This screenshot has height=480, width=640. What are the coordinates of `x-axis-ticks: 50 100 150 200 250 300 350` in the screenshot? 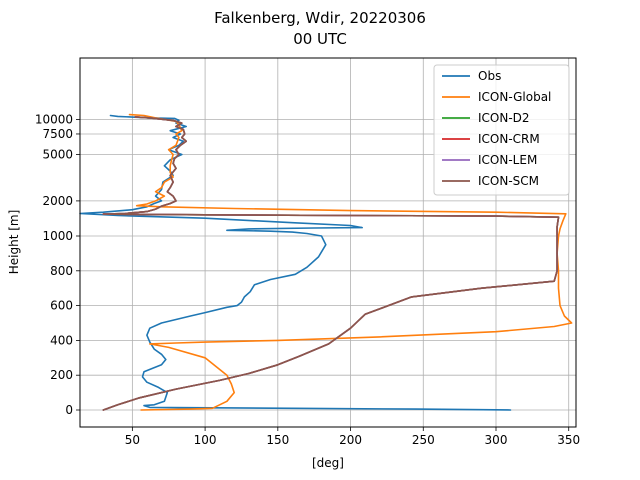 It's located at (352, 437).